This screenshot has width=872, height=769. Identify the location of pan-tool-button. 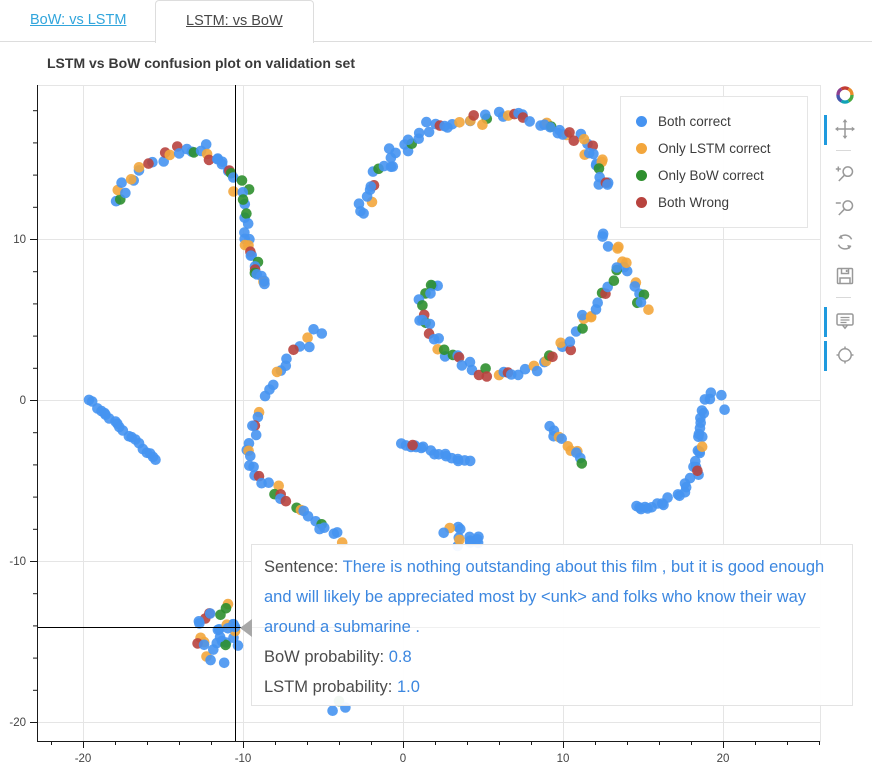
(843, 130).